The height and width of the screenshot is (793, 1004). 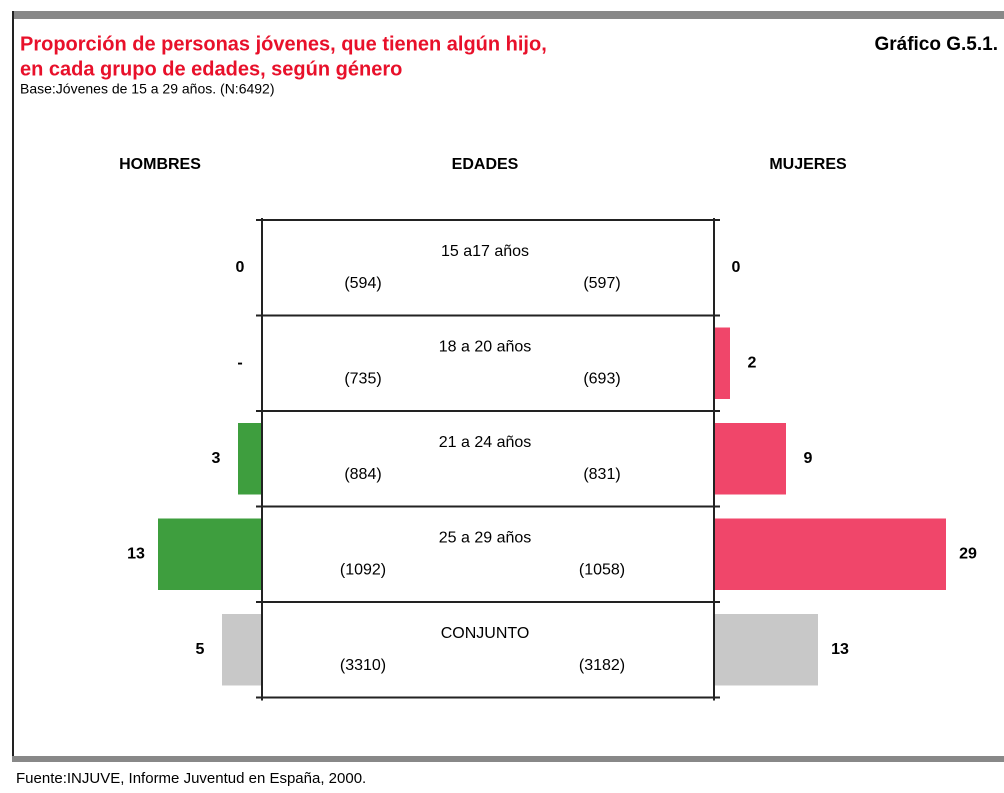 I want to click on figure-number: Gráfico G.5.1., so click(x=936, y=44).